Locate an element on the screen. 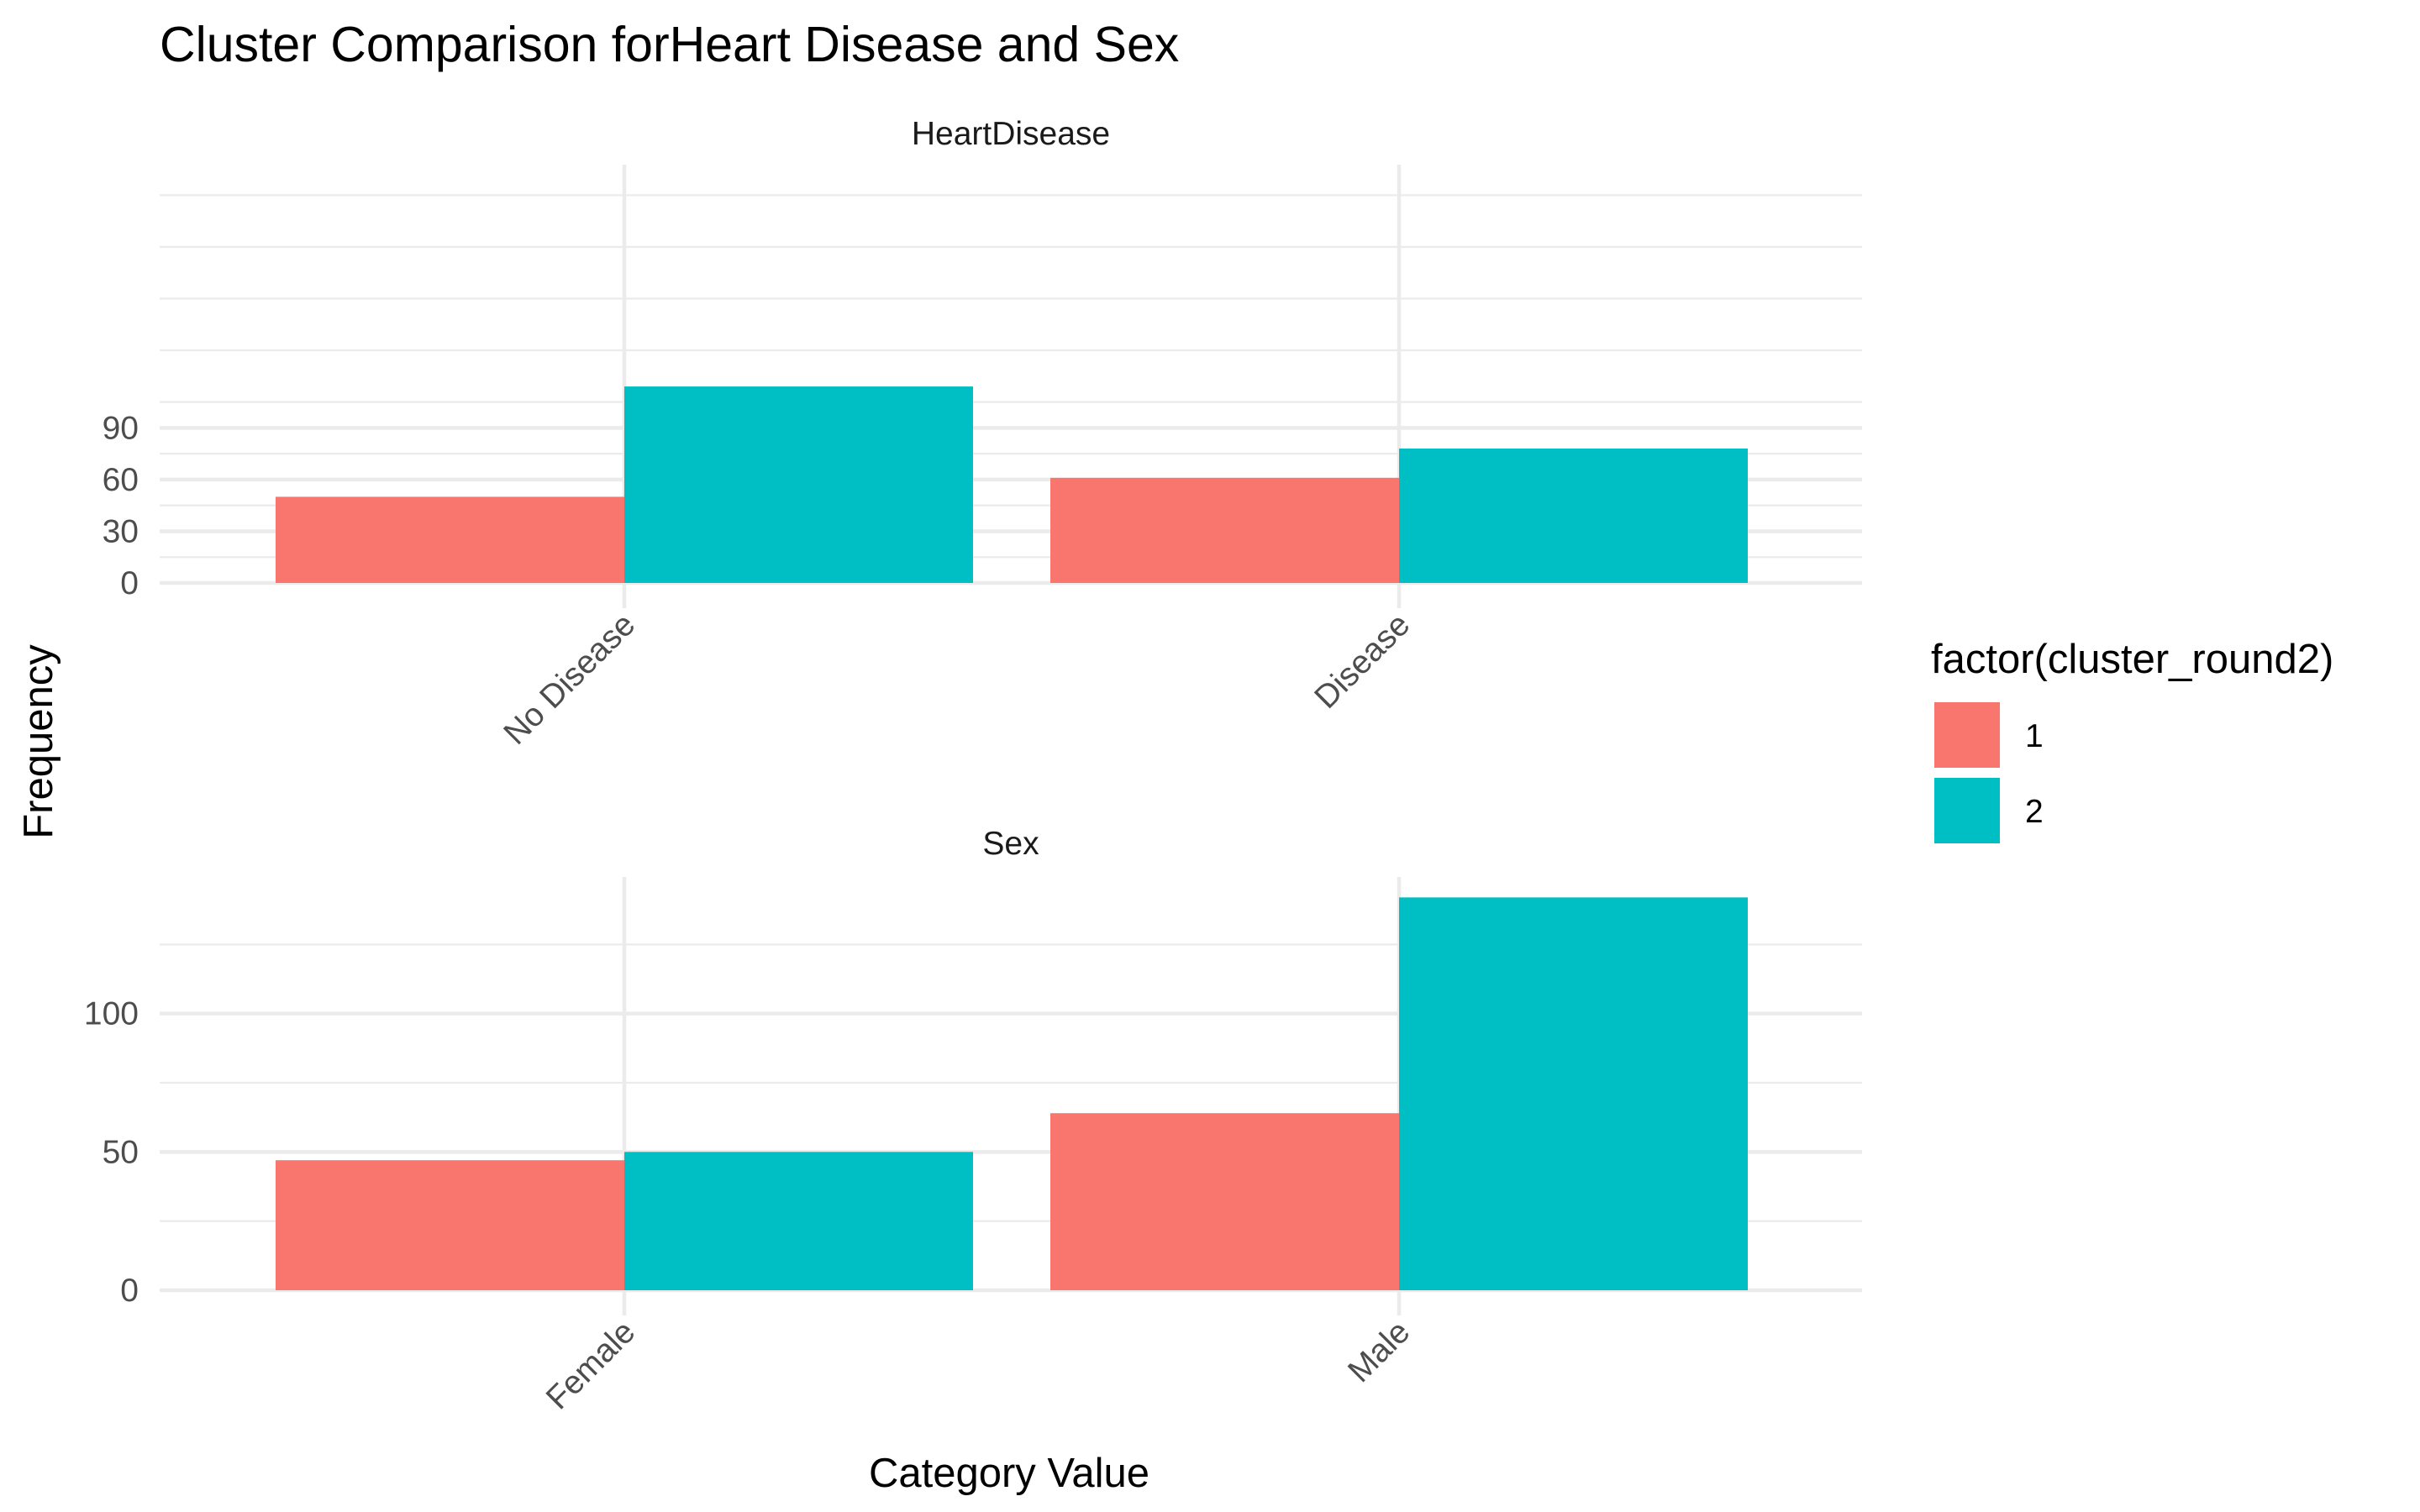 The width and height of the screenshot is (2420, 1512). y-tick-label: 30 is located at coordinates (121, 531).